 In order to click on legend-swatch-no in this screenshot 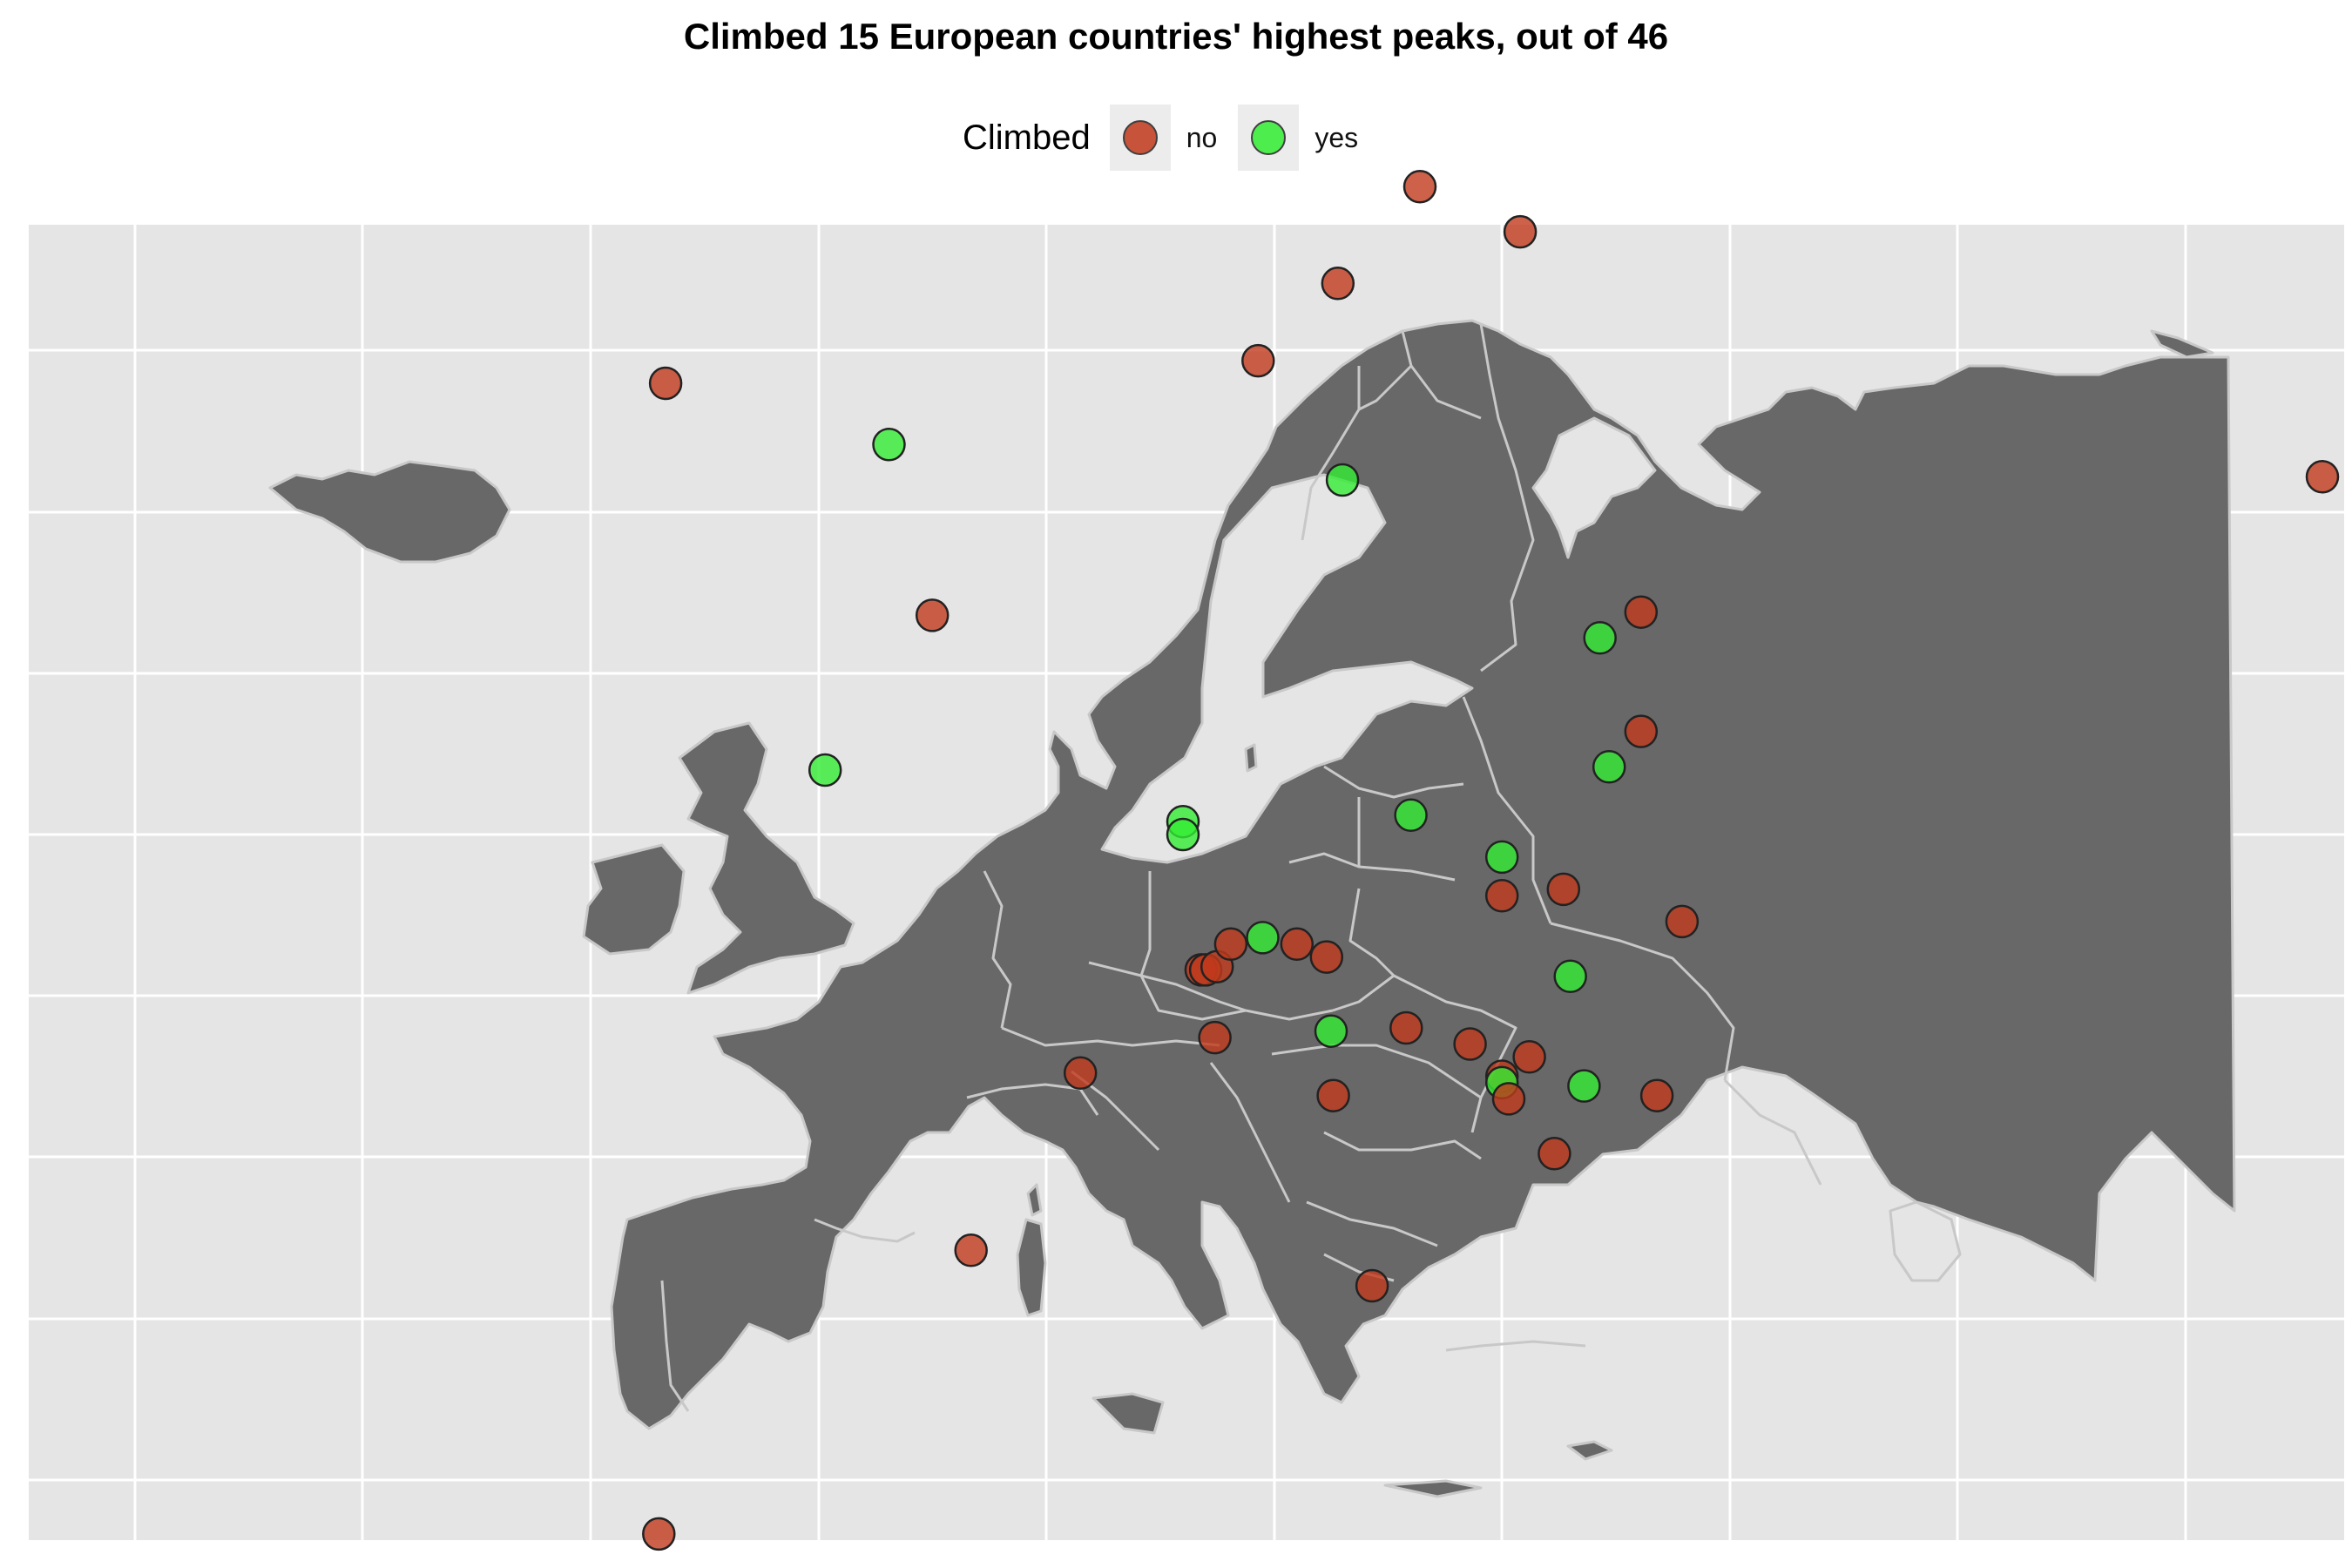, I will do `click(1140, 137)`.